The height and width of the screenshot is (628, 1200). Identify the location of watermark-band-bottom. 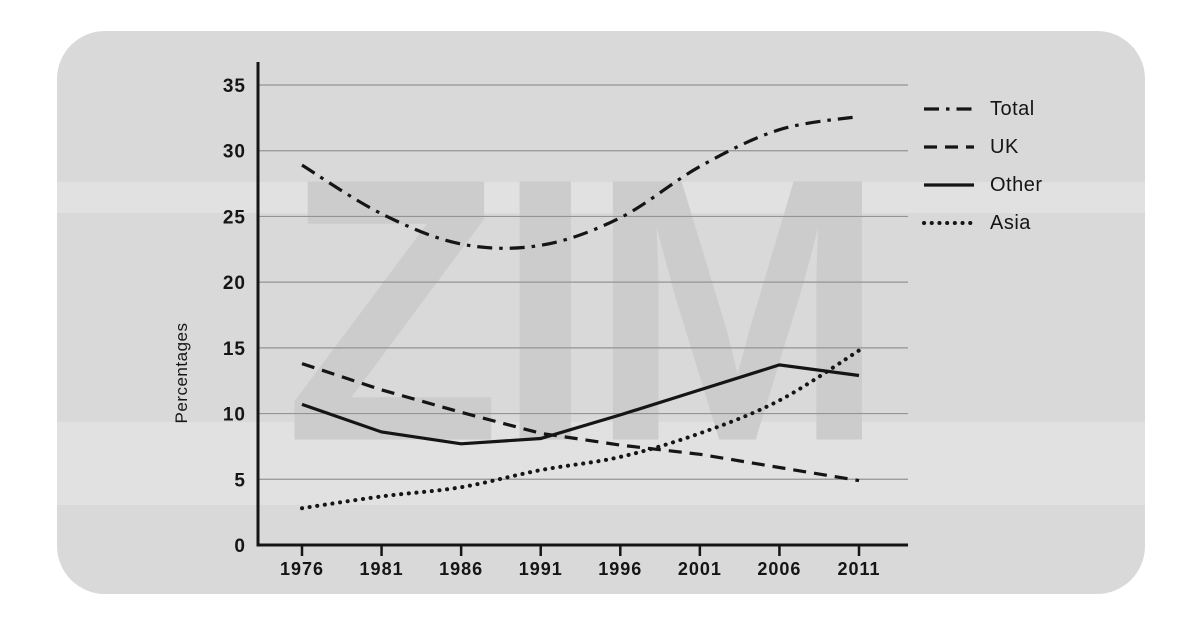
(601, 463).